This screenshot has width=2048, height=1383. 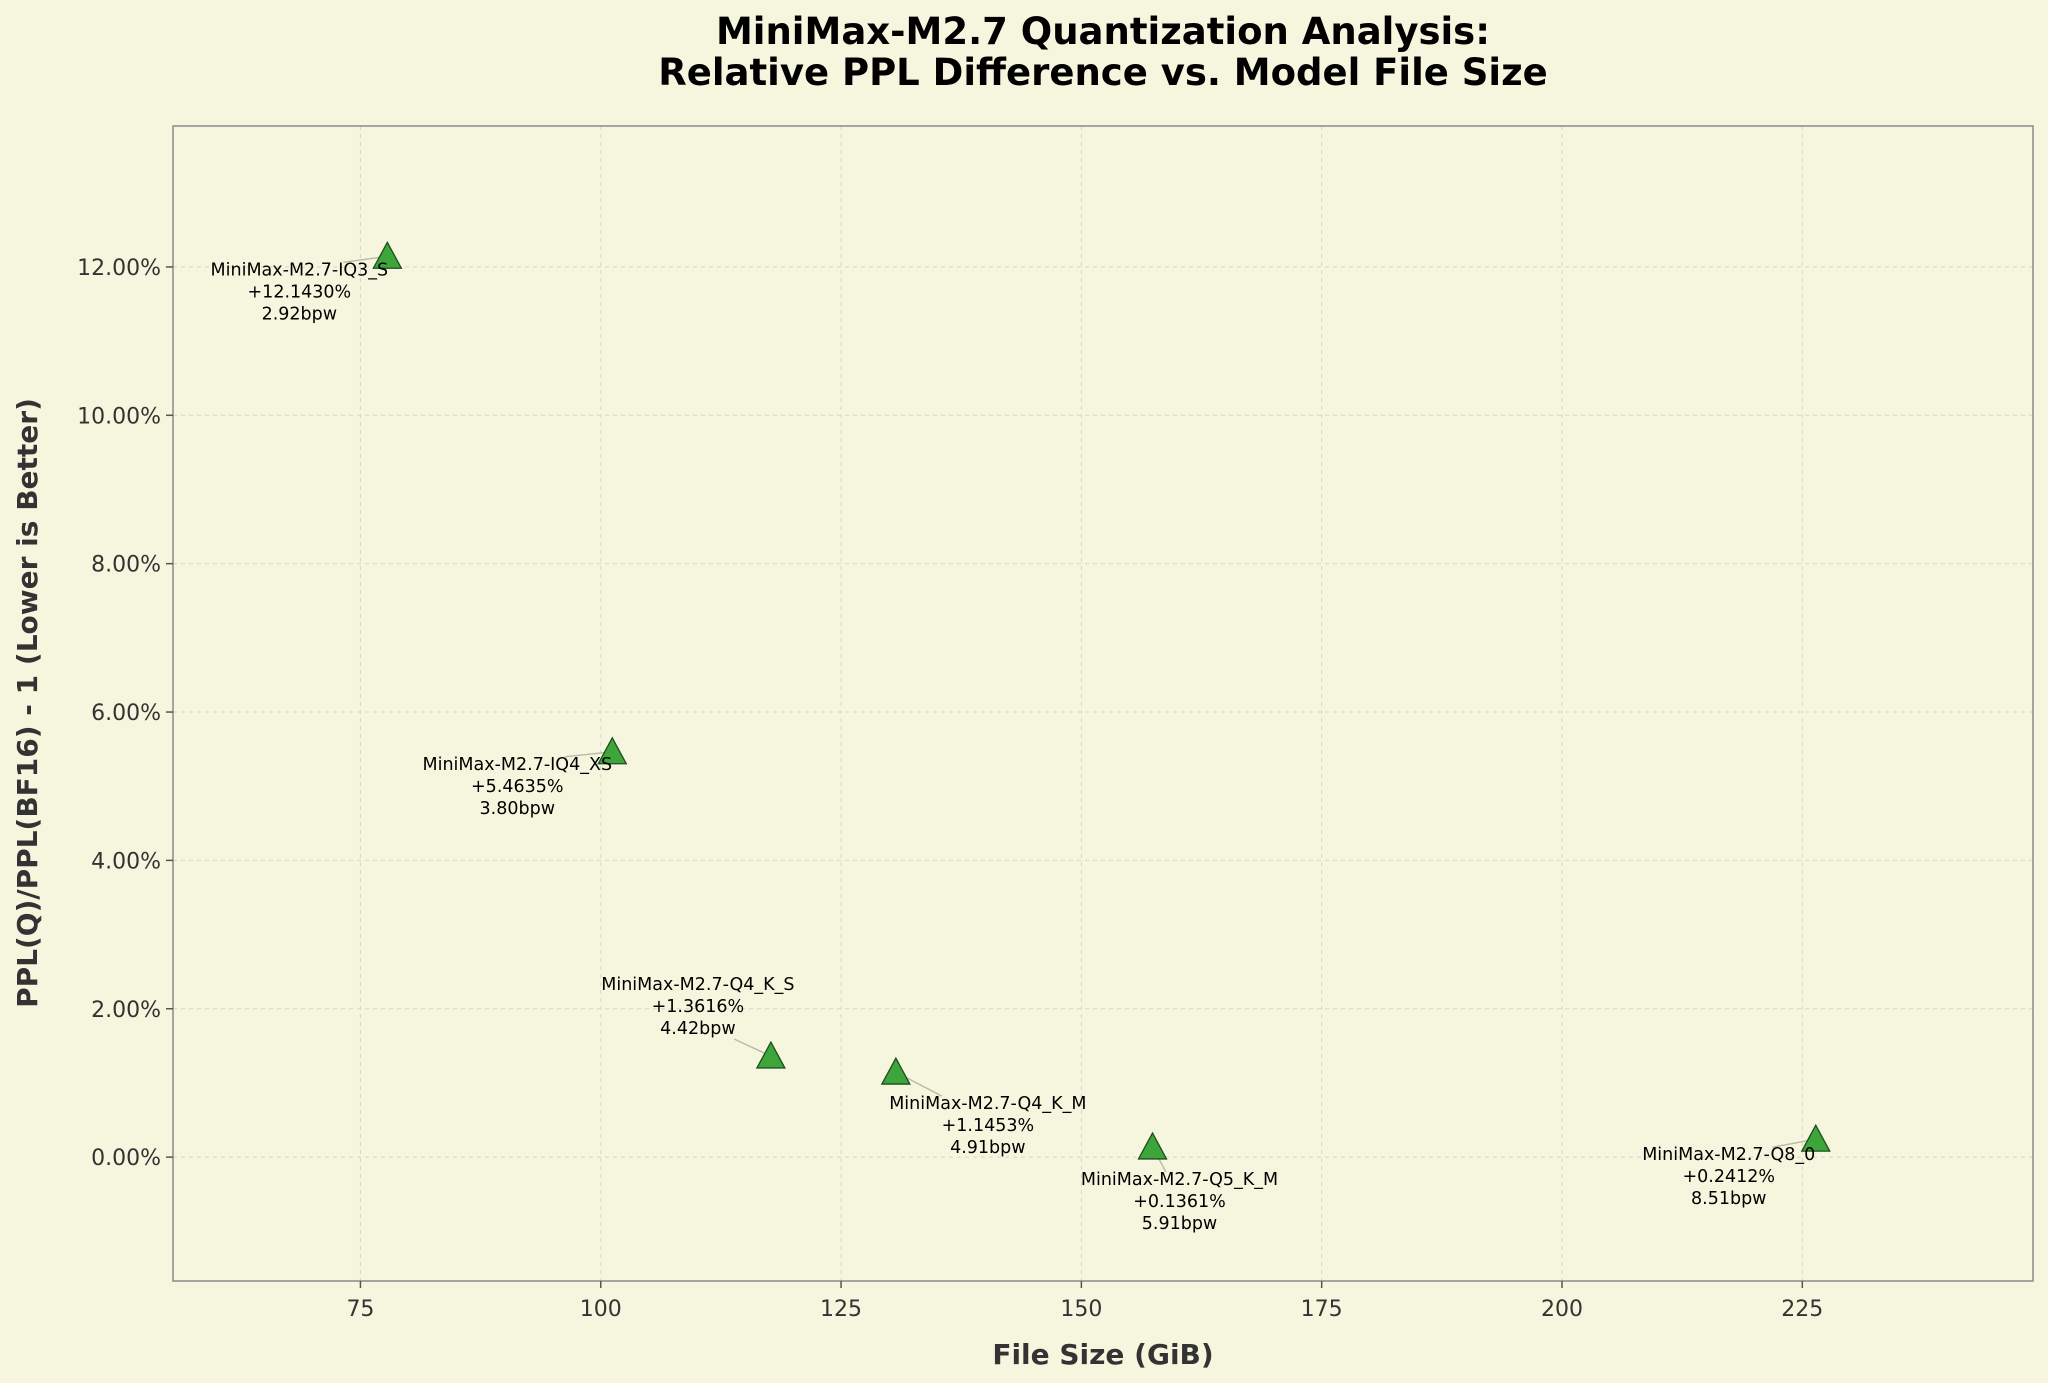 What do you see at coordinates (300, 270) in the screenshot?
I see `data-point-annotation-line: MiniMax-M2.7-IQ3_S` at bounding box center [300, 270].